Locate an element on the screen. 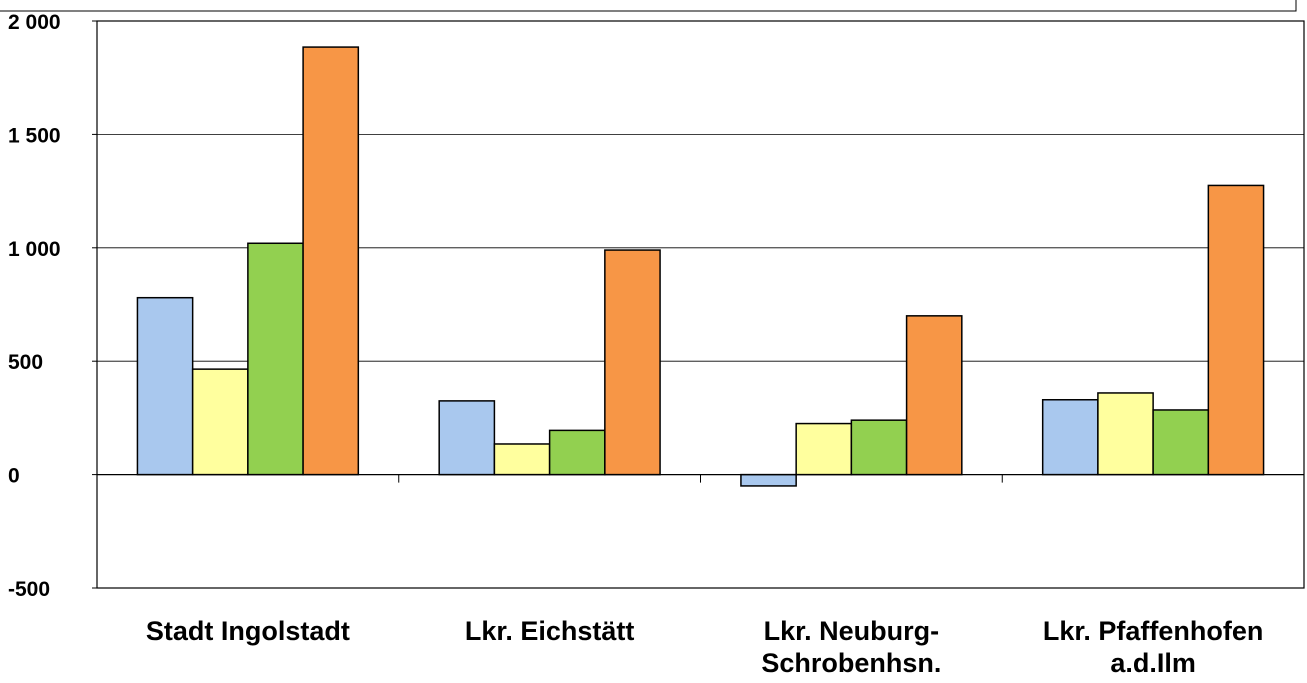  y-tick-label: -500 is located at coordinates (29, 589).